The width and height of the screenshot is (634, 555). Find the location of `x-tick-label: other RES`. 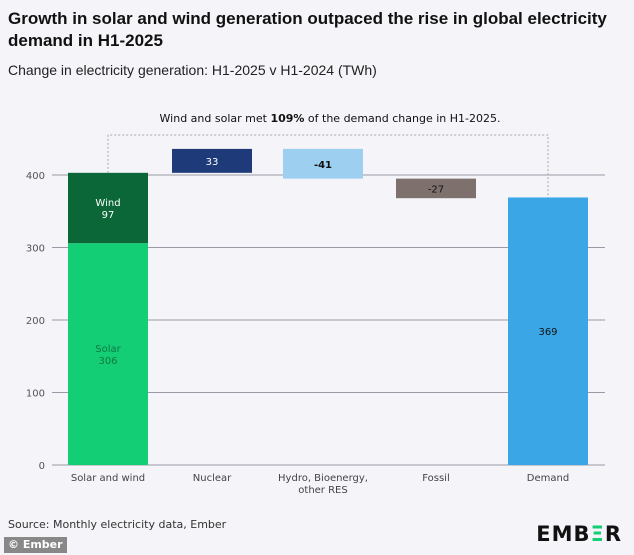

x-tick-label: other RES is located at coordinates (322, 490).